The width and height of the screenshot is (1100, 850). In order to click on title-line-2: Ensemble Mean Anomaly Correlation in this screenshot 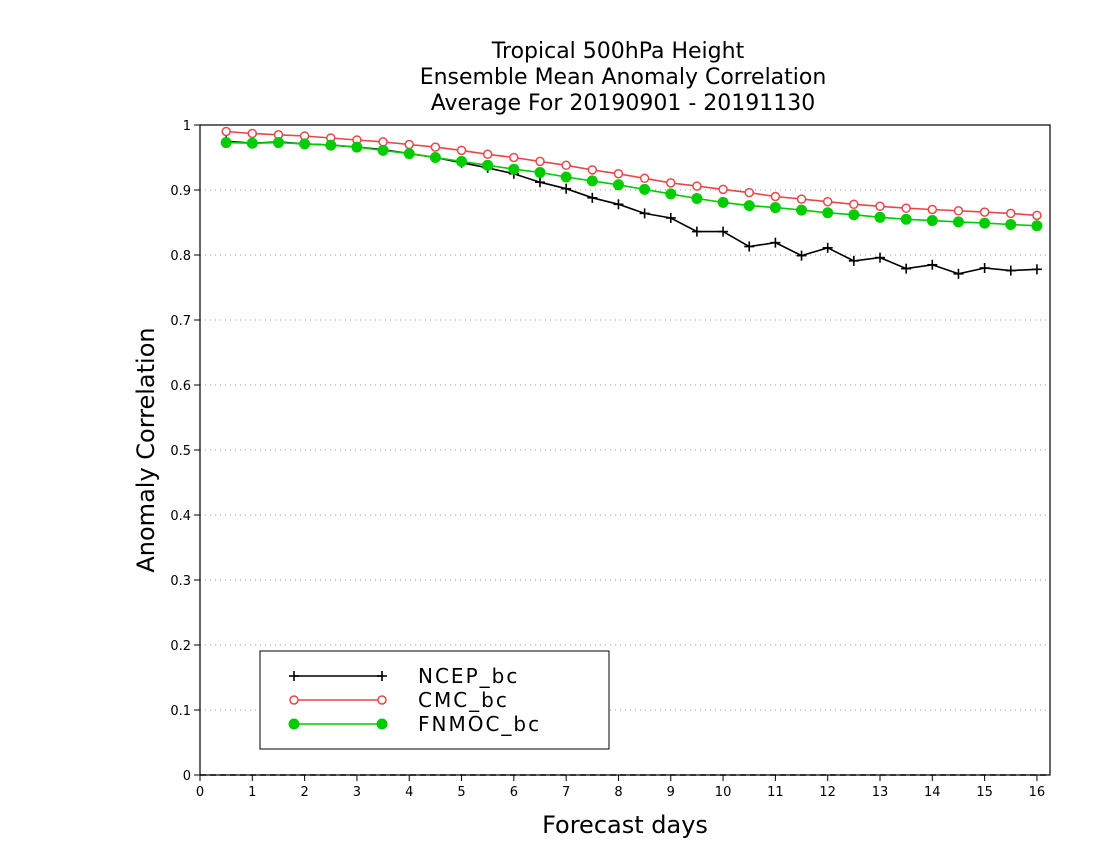, I will do `click(623, 77)`.